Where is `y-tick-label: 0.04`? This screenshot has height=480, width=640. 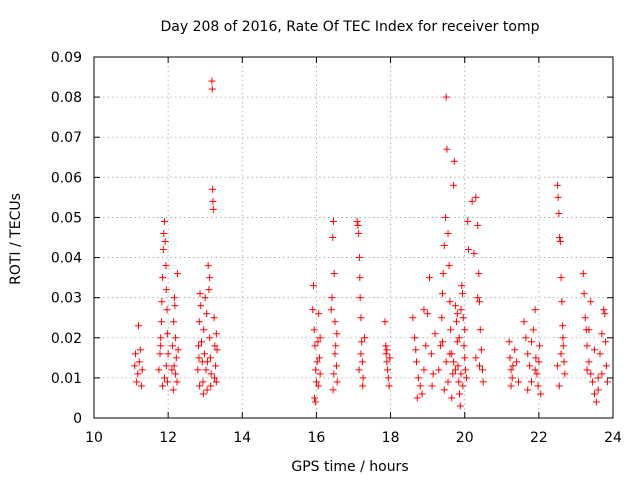
y-tick-label: 0.04 is located at coordinates (66, 259).